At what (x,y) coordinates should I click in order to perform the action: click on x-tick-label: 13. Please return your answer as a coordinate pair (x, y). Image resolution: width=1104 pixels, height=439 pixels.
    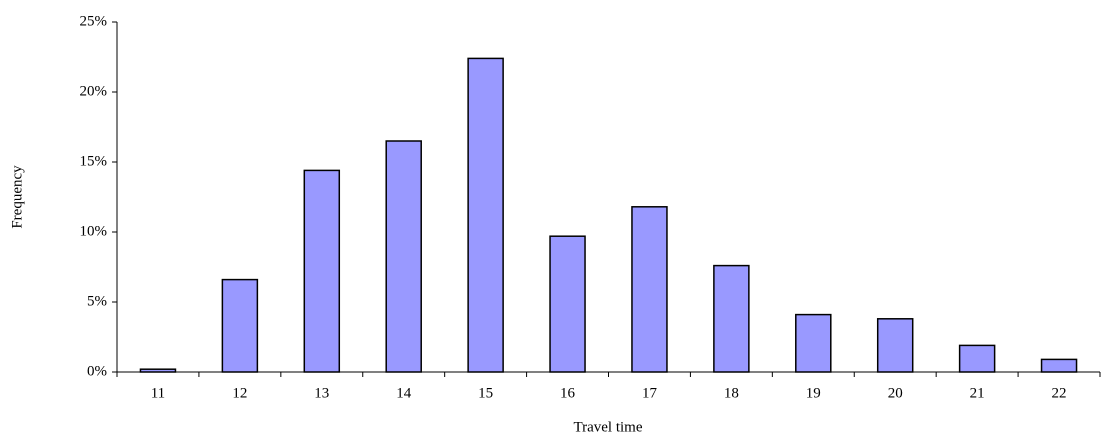
    Looking at the image, I should click on (321, 393).